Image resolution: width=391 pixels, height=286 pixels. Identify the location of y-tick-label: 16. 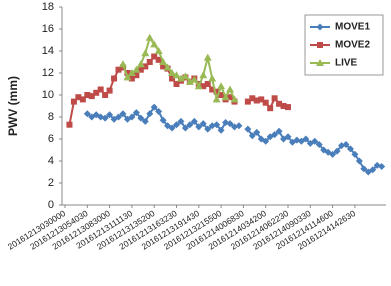
(48, 29).